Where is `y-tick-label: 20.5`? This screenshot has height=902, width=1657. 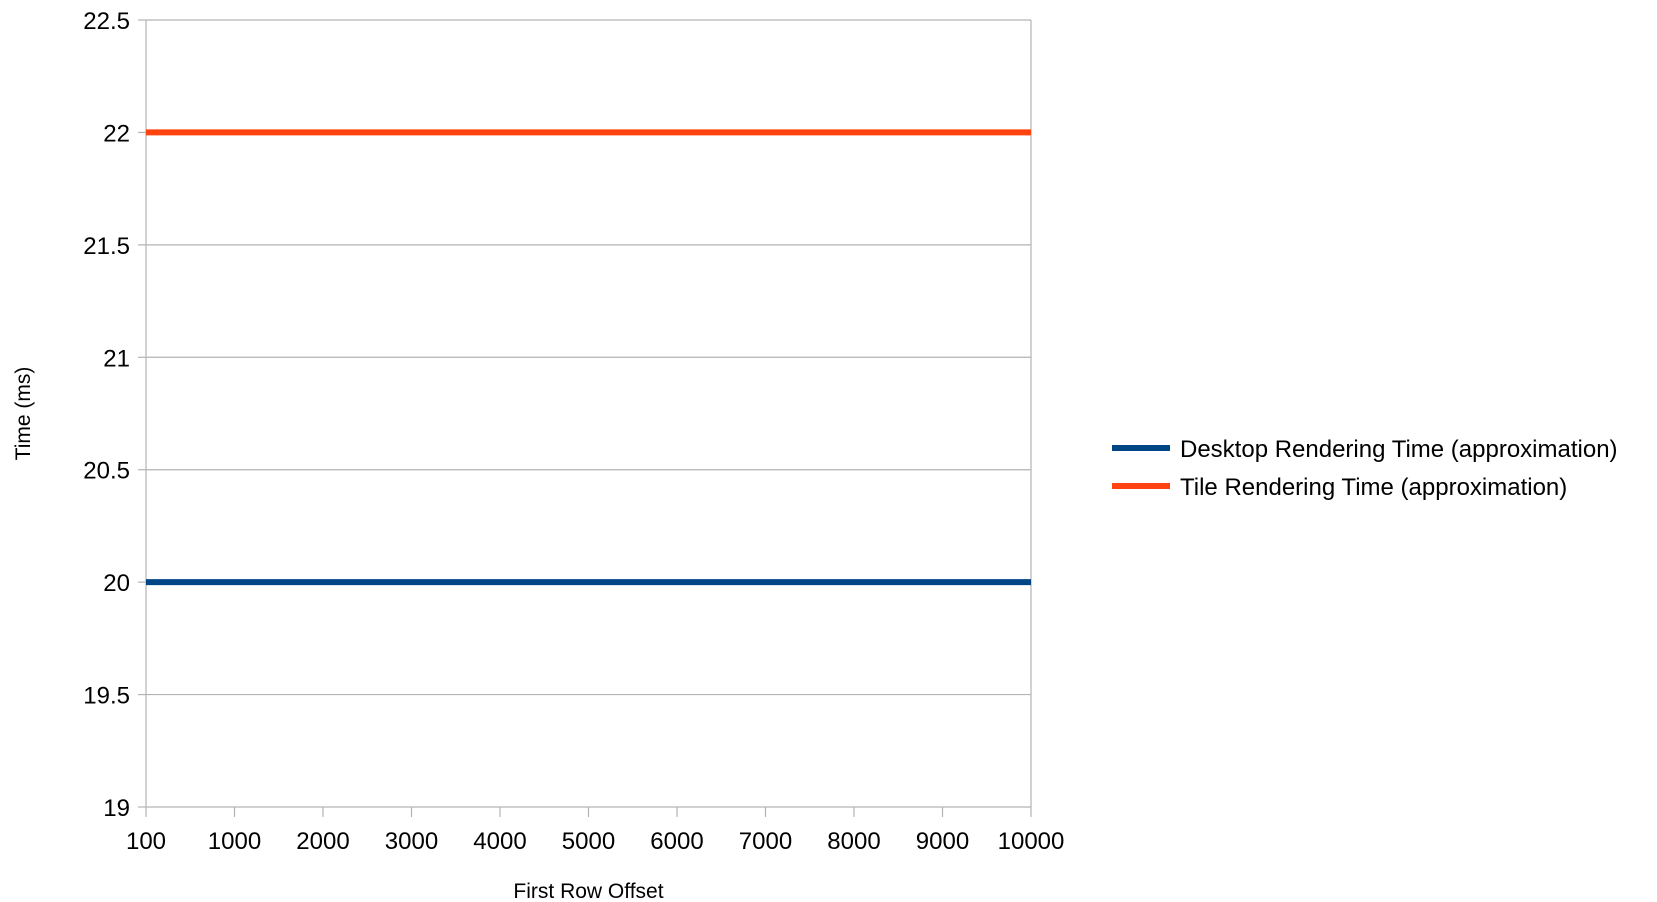 y-tick-label: 20.5 is located at coordinates (106, 471).